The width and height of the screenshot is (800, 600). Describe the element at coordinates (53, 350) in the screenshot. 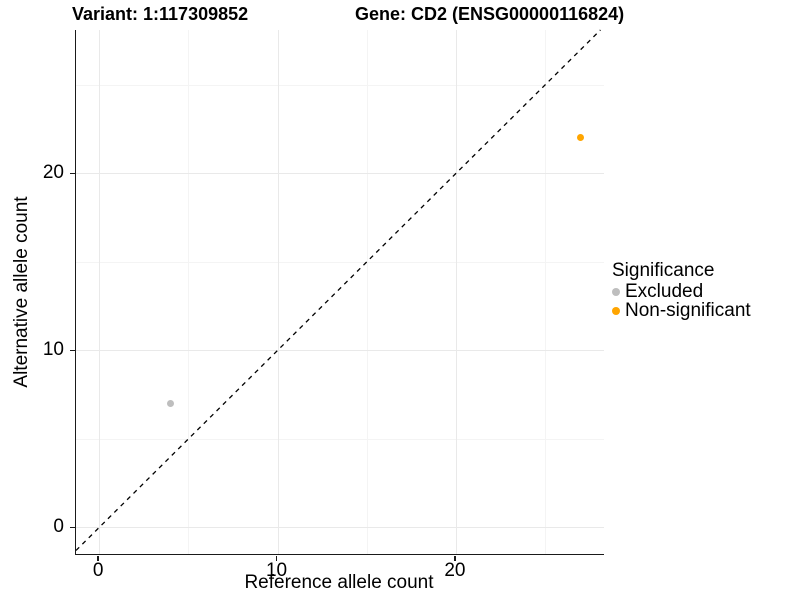

I see `y-tick-label: 10` at that location.